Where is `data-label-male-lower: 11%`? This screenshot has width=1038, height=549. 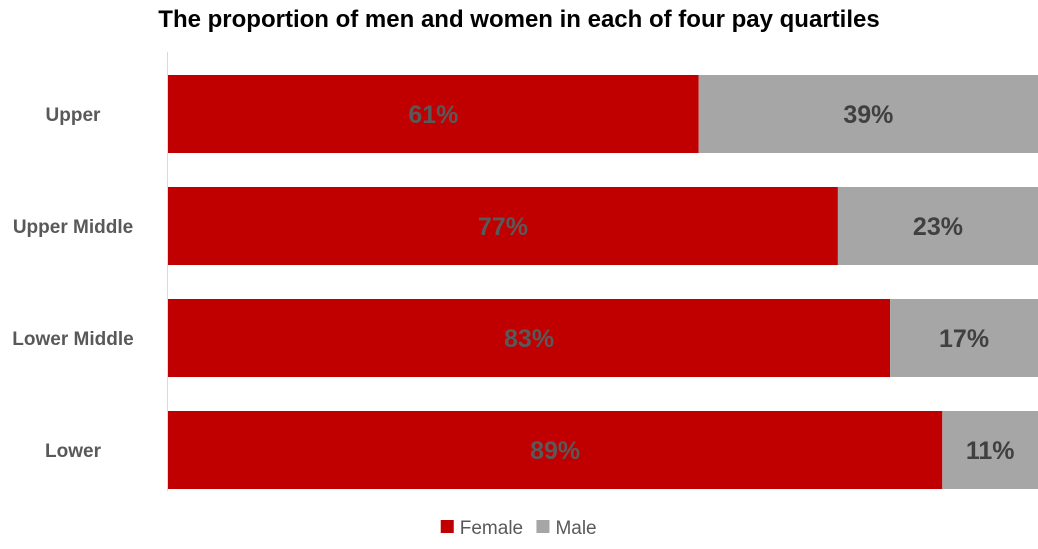 data-label-male-lower: 11% is located at coordinates (990, 451).